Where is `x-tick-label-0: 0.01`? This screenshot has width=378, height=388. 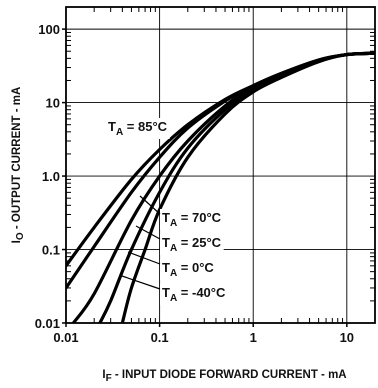 x-tick-label-0: 0.01 is located at coordinates (65, 337).